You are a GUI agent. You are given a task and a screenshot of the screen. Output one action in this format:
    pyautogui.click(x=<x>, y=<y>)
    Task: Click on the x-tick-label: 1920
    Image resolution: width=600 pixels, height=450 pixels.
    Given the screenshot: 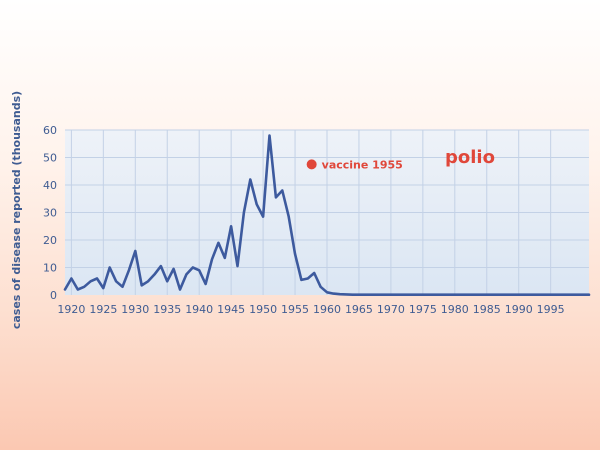 What is the action you would take?
    pyautogui.click(x=71, y=309)
    